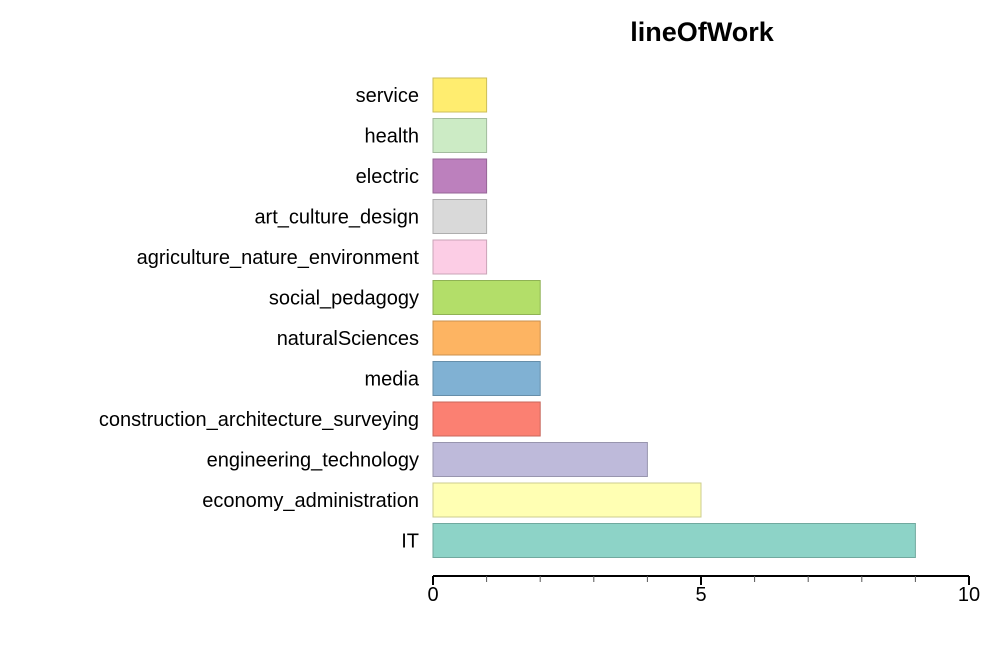  I want to click on bar-health, so click(460, 135).